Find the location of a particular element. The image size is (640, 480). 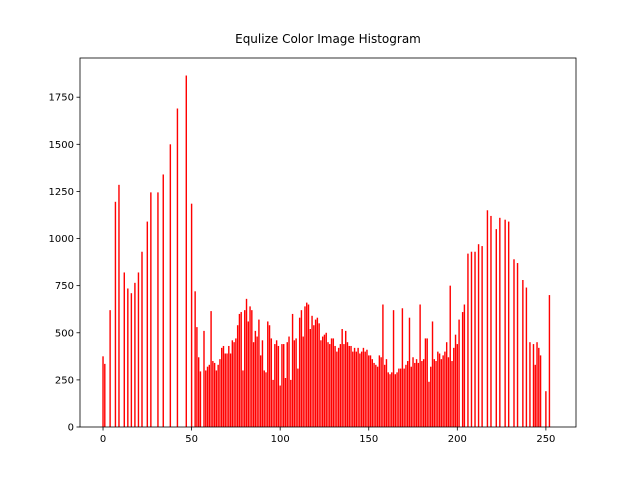

y-tick-label: 1750 is located at coordinates (61, 98).